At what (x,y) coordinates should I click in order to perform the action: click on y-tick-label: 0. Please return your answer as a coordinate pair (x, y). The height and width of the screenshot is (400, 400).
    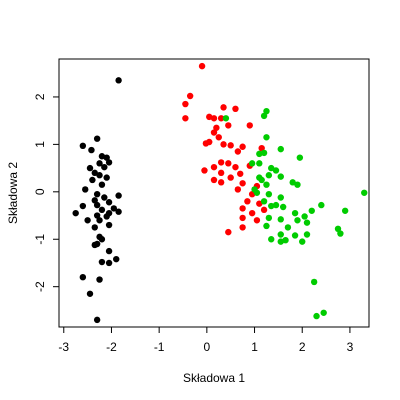
    Looking at the image, I should click on (40, 191).